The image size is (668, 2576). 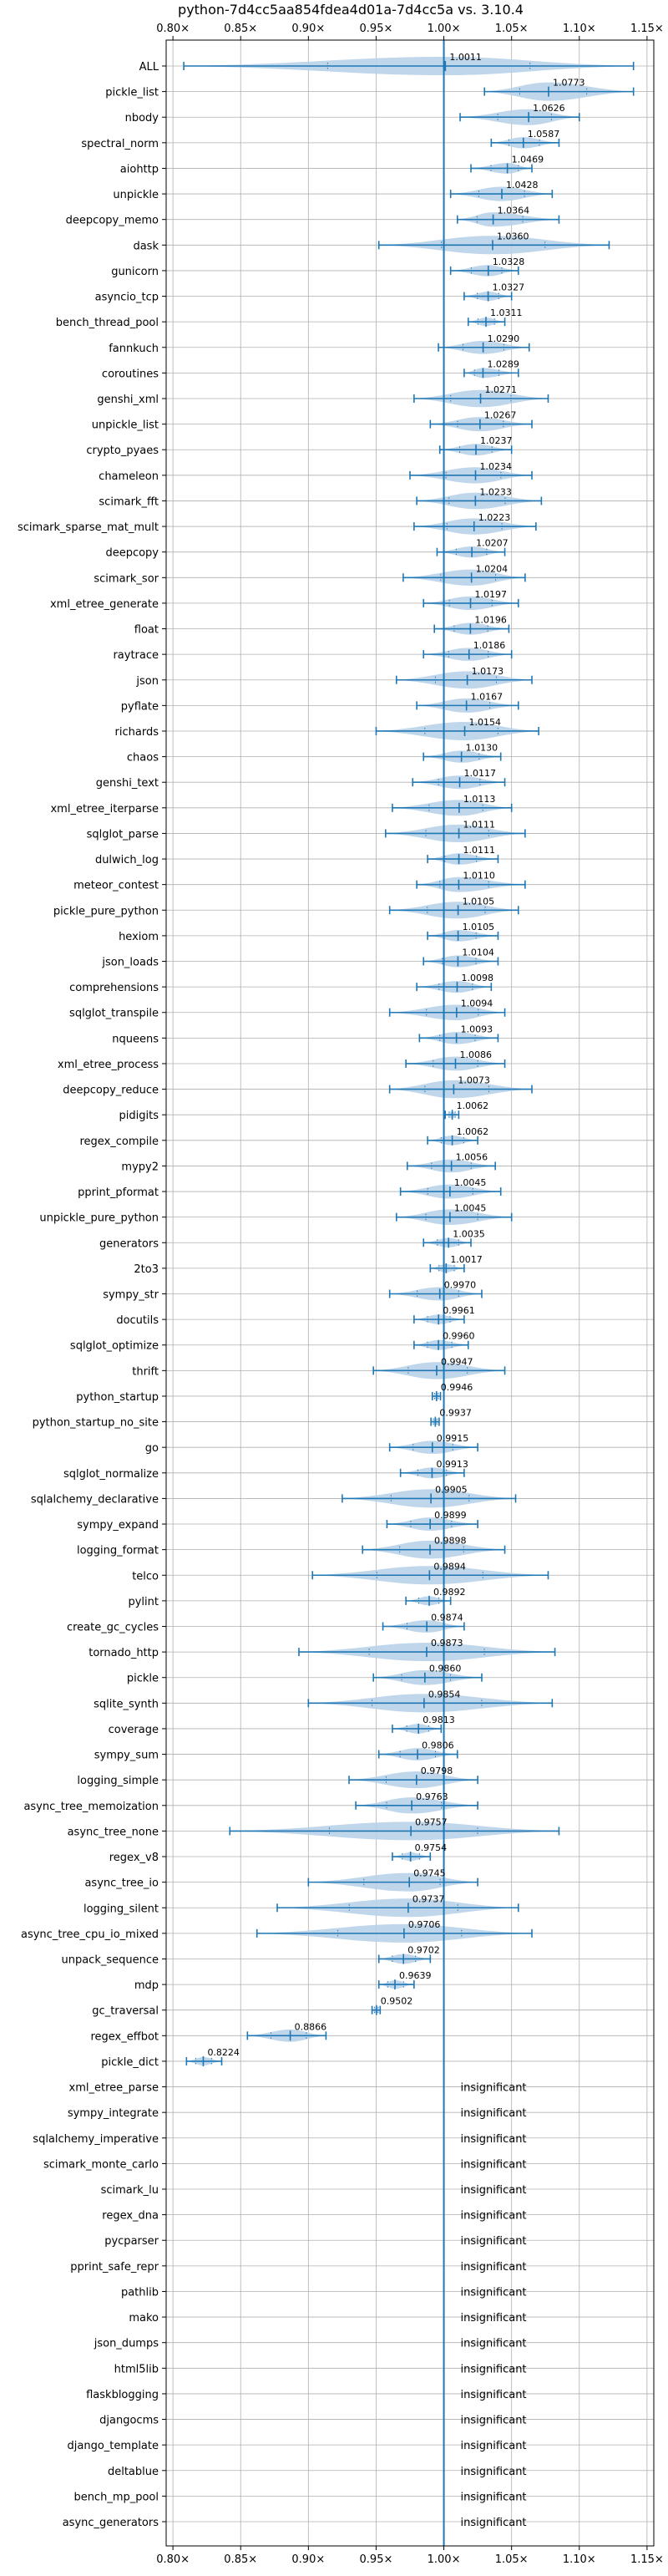 I want to click on y-tick-label: bench_mp_pool, so click(x=116, y=2497).